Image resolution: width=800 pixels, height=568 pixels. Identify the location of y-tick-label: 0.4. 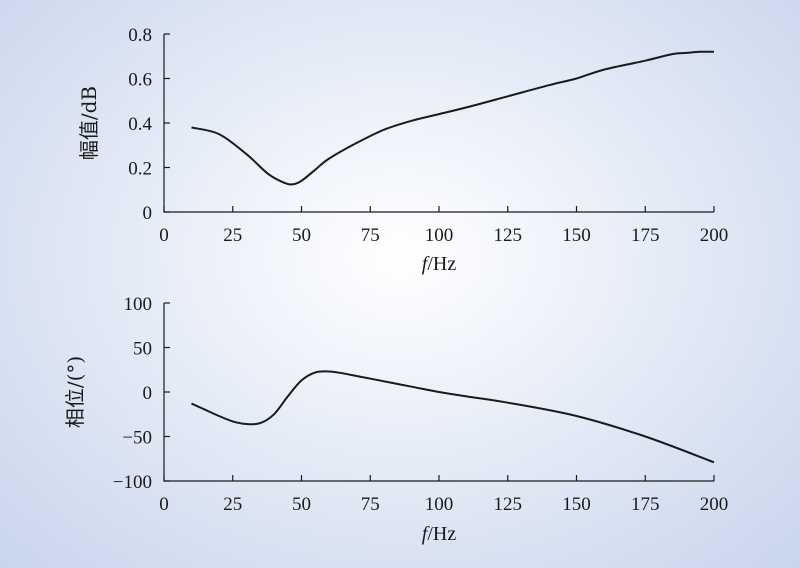
(140, 124).